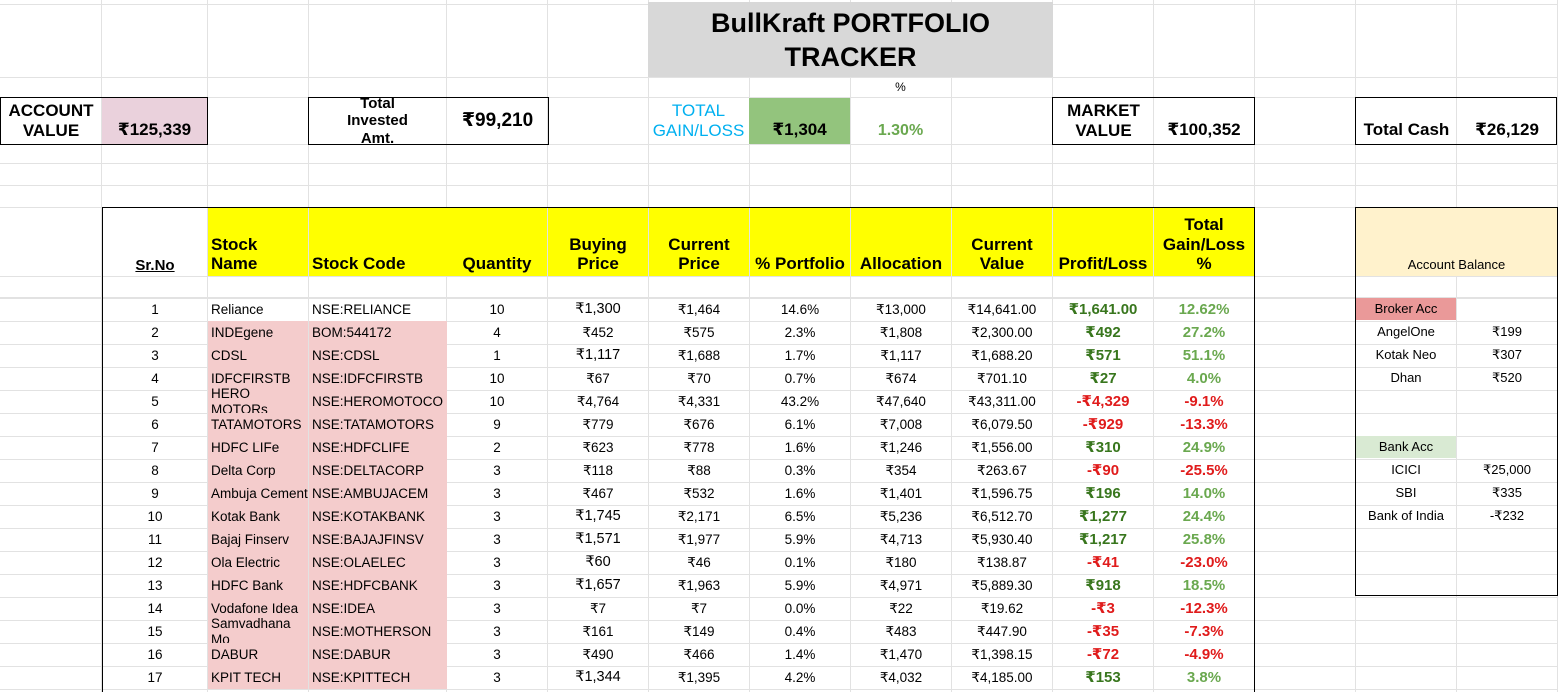 Image resolution: width=1558 pixels, height=692 pixels. Describe the element at coordinates (497, 332) in the screenshot. I see `cell-qty: 4` at that location.